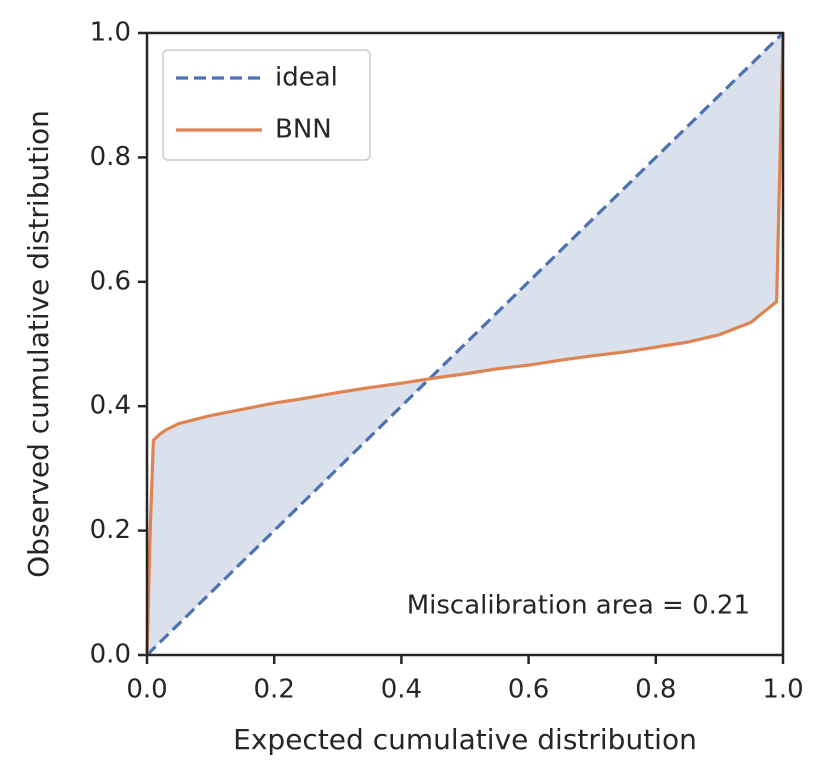 This screenshot has width=832, height=784. Describe the element at coordinates (655, 690) in the screenshot. I see `x-tick-label: 0.8` at that location.